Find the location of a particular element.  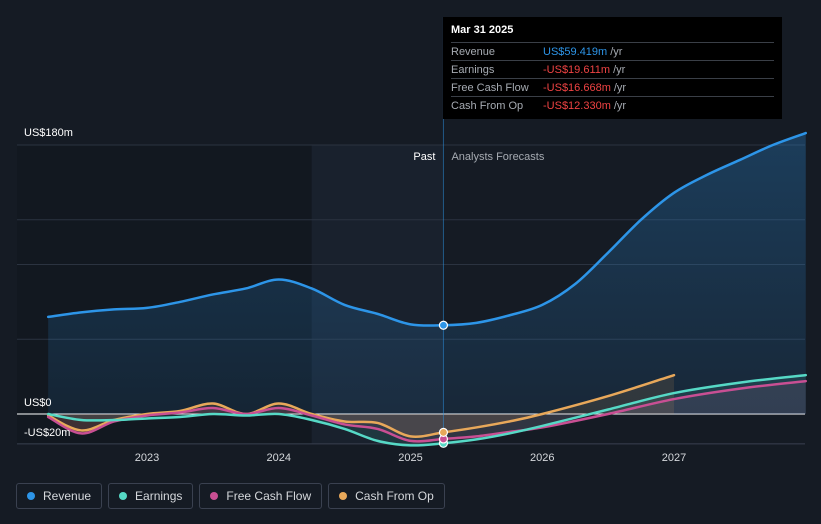

legend-label: Earnings is located at coordinates (159, 496).